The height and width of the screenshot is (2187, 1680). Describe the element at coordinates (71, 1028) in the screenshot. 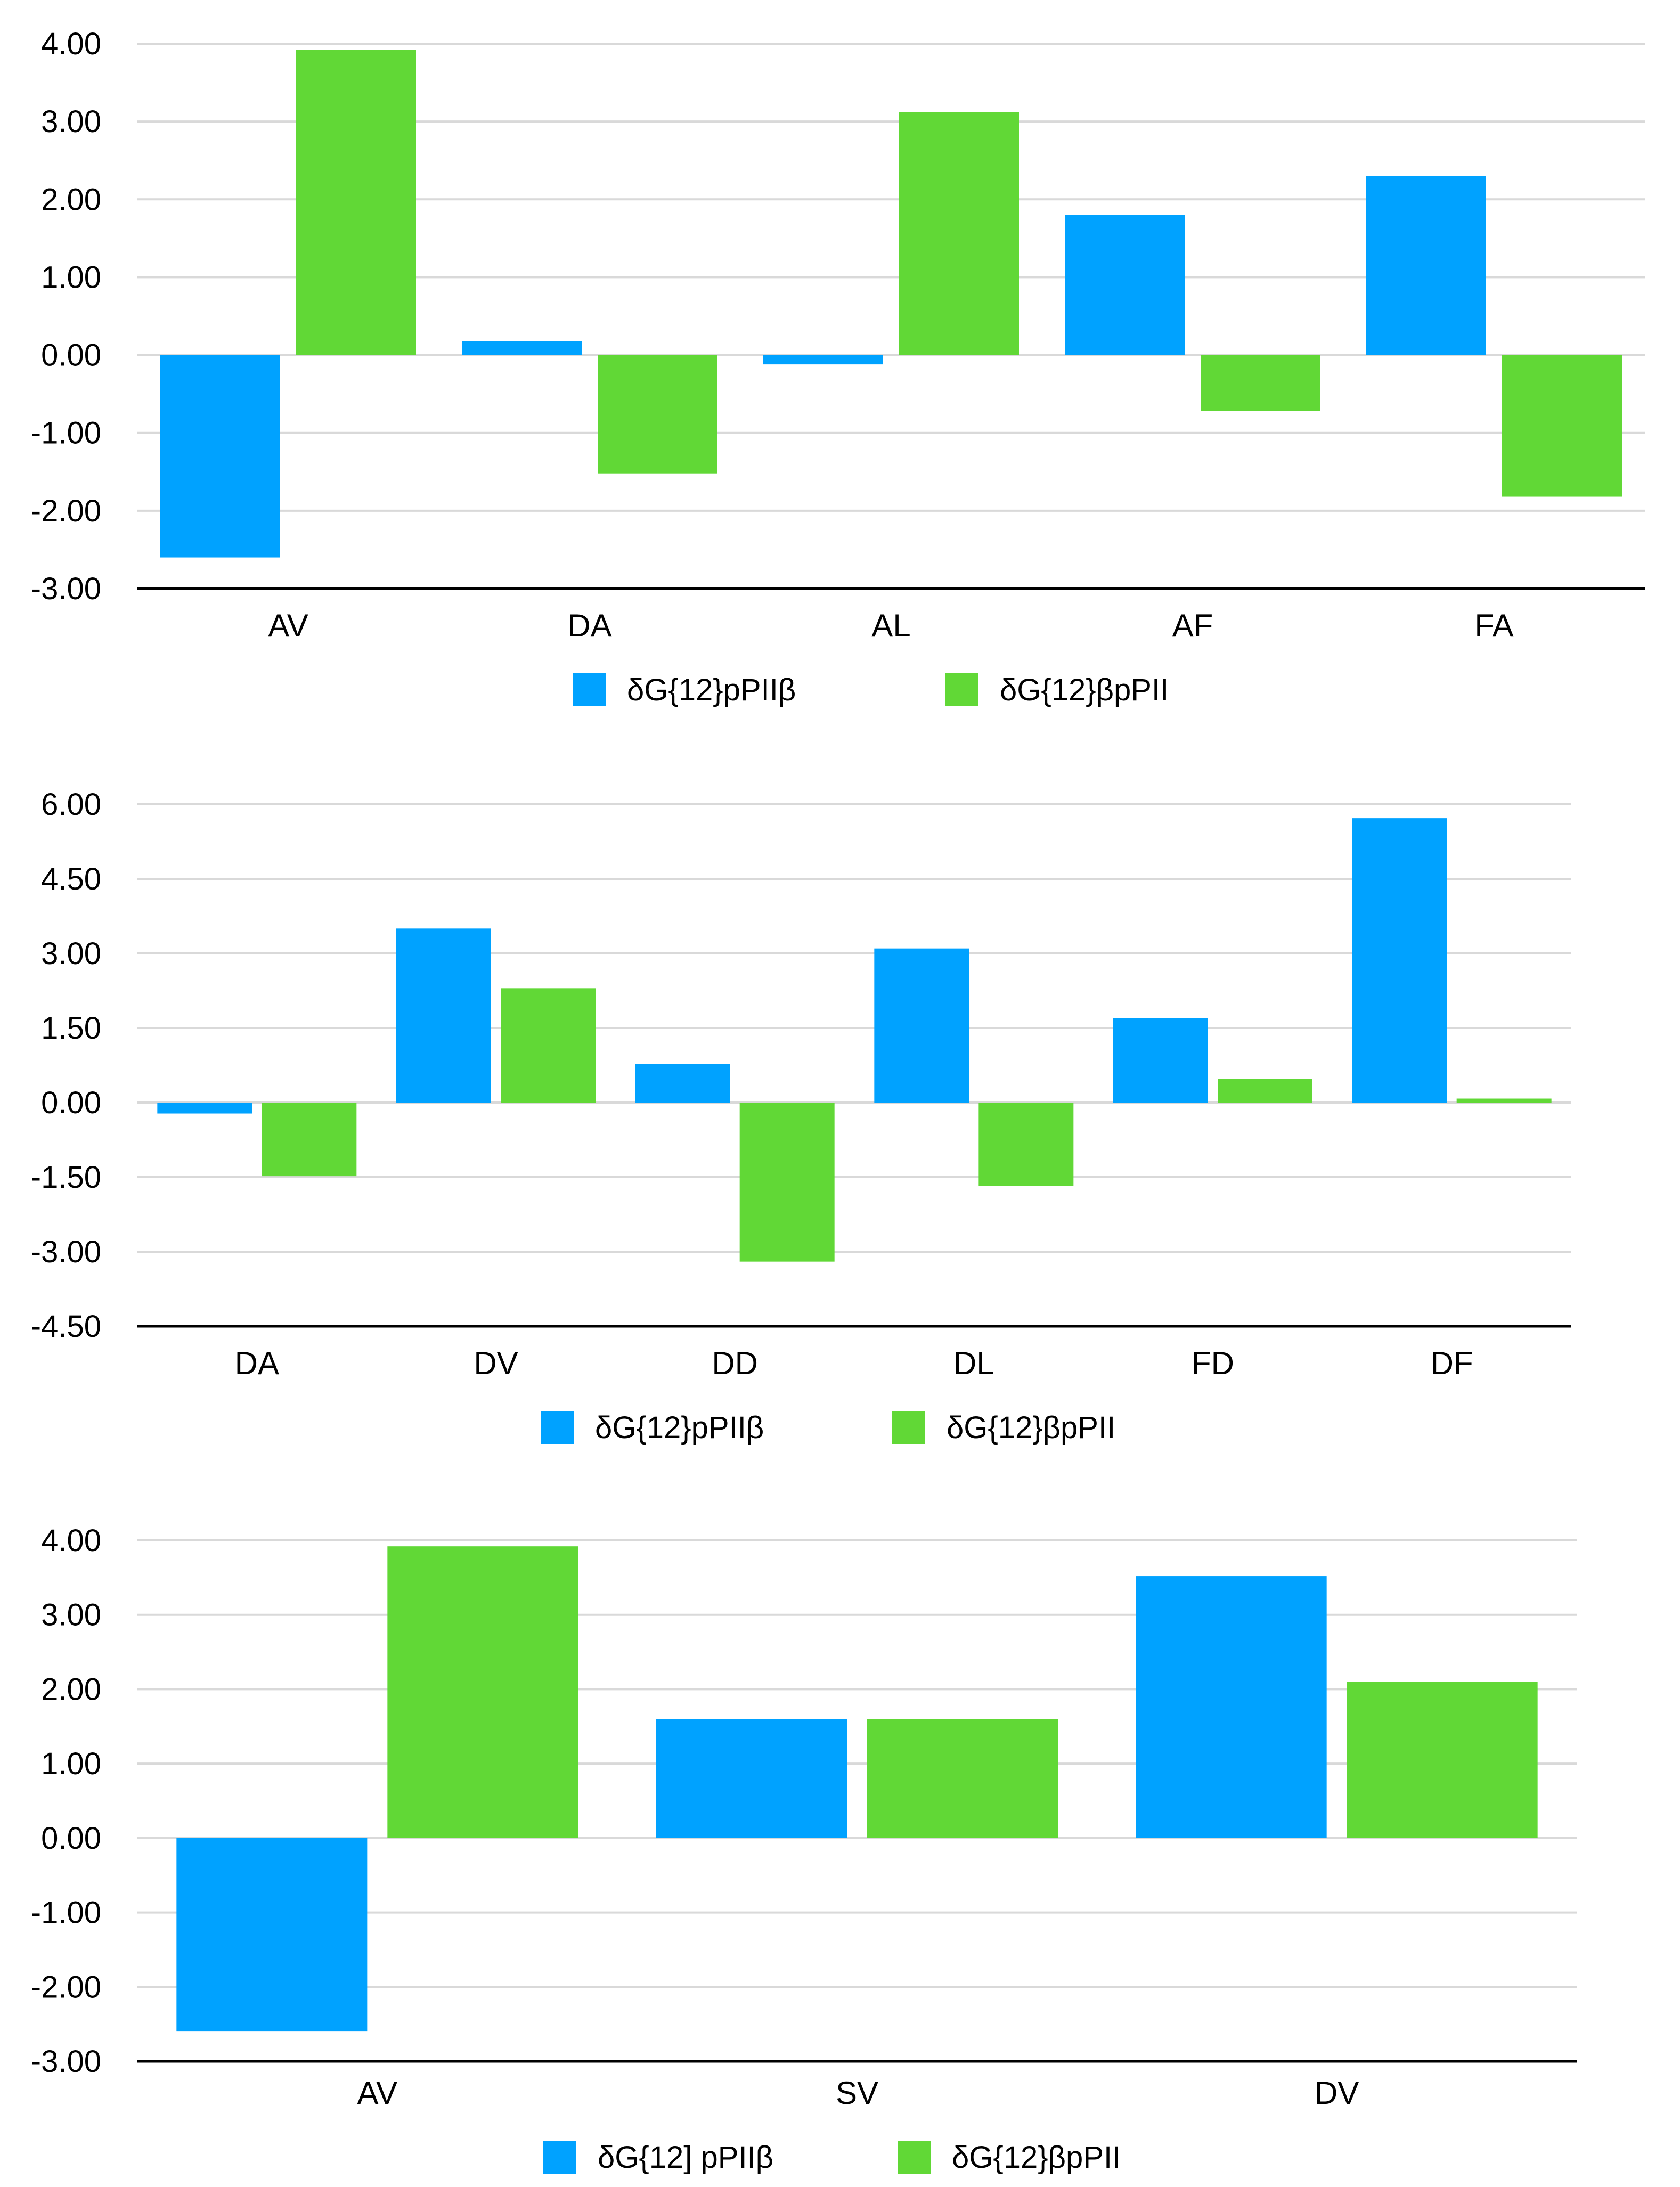

I see `y-tick-label: 1.50` at that location.